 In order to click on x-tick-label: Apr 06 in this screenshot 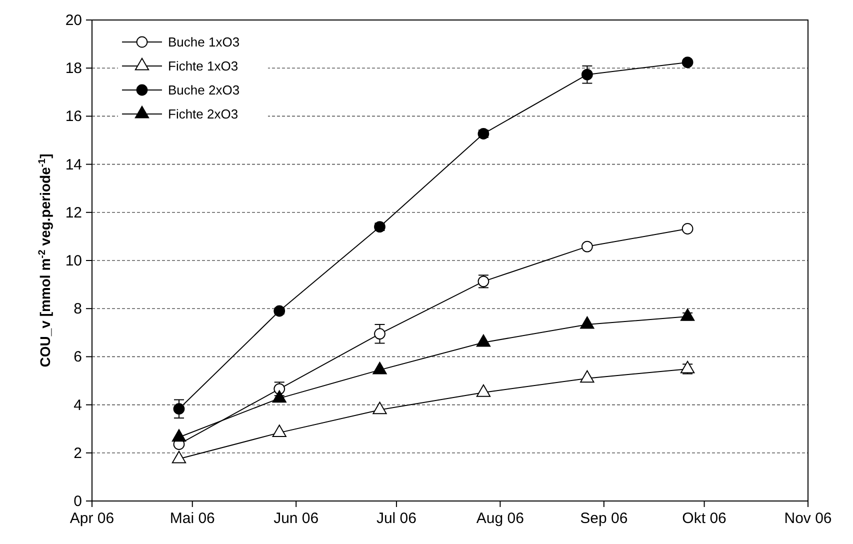, I will do `click(92, 518)`.